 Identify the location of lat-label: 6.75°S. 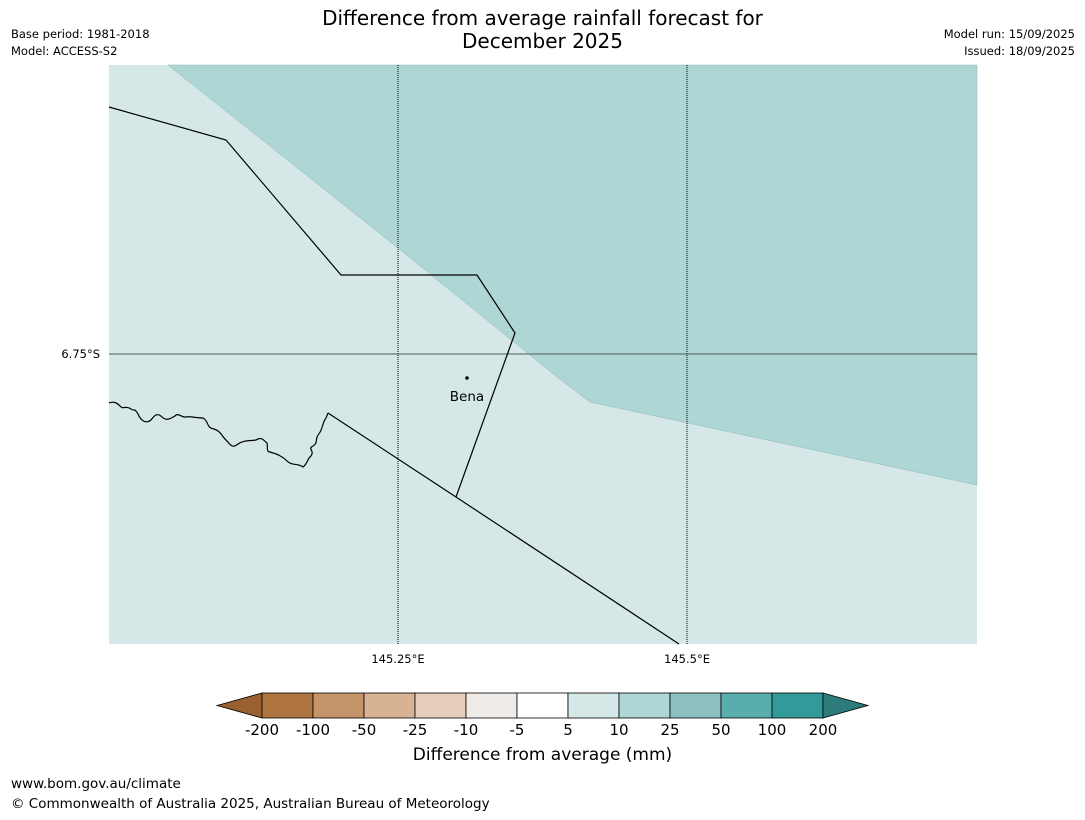
(80, 354).